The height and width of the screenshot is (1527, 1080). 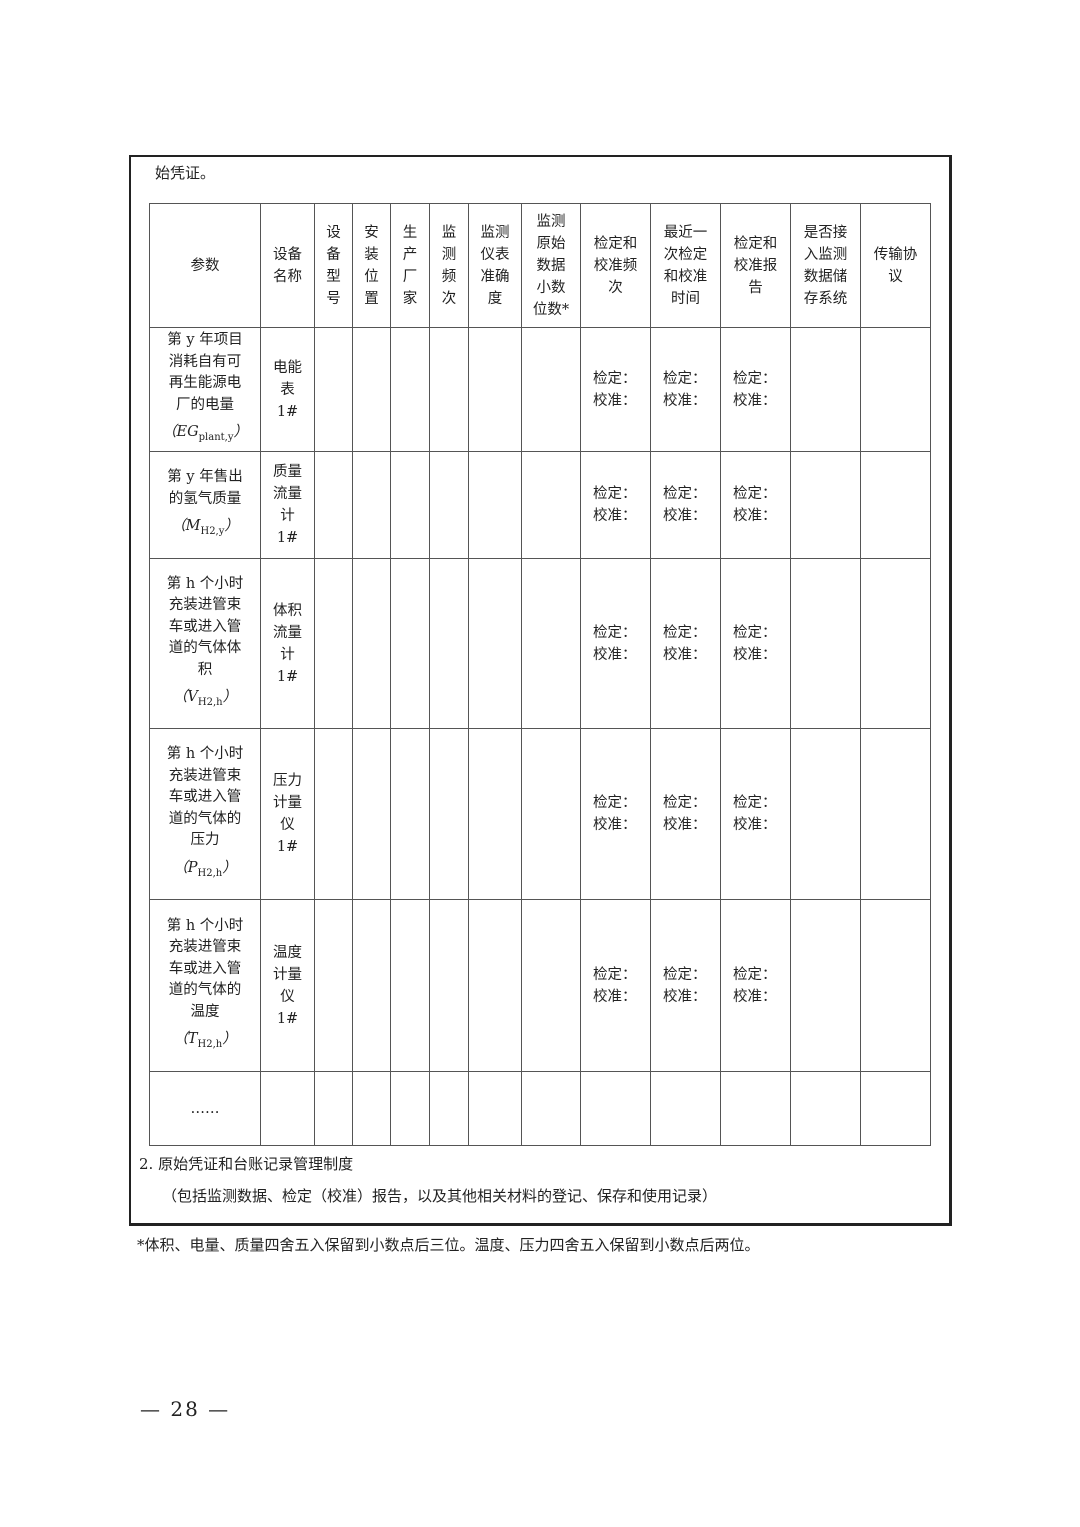 I want to click on symbol-base: （M, so click(x=186, y=526).